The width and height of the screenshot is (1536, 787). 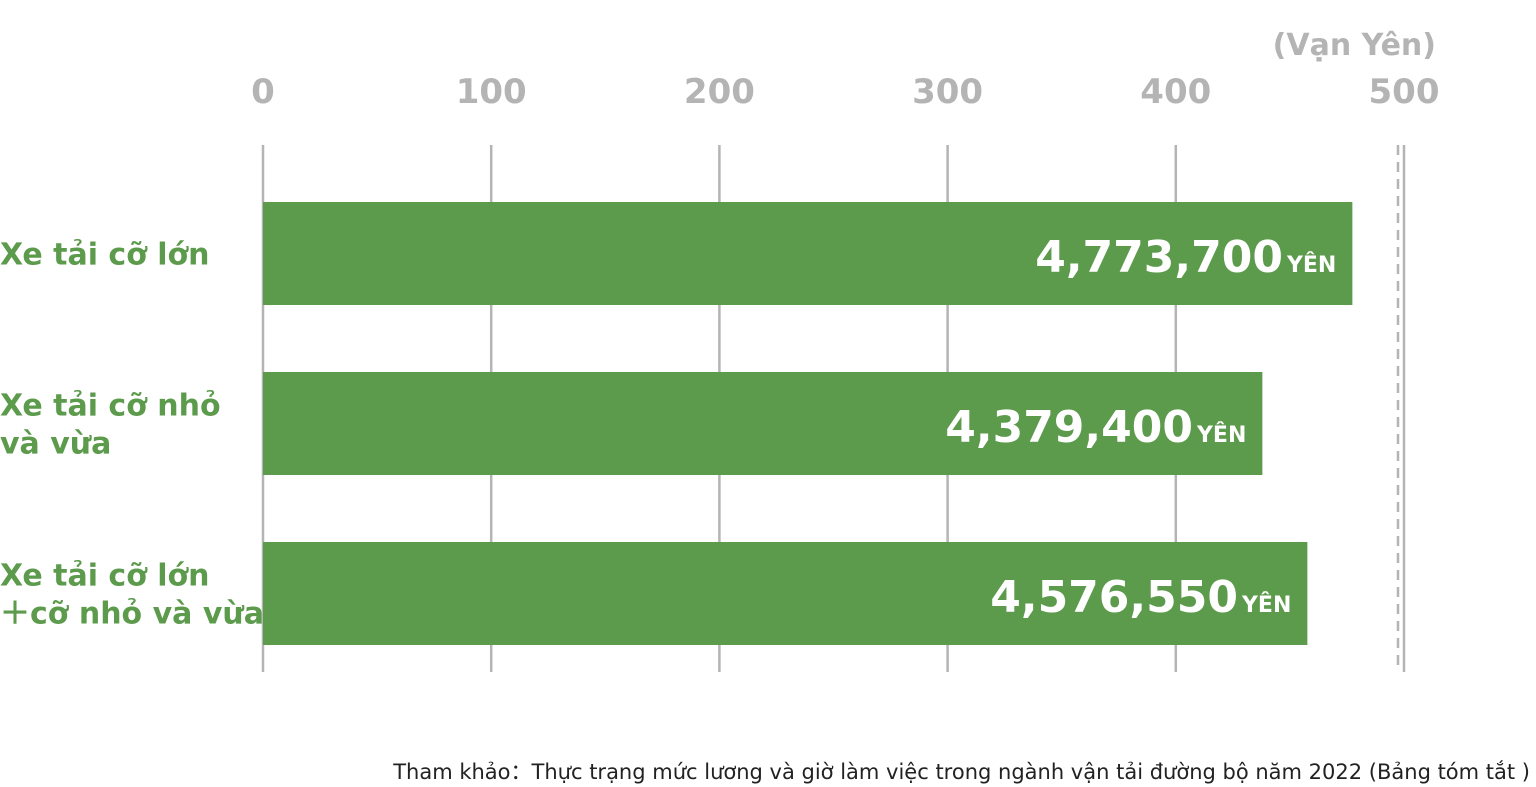 What do you see at coordinates (1221, 435) in the screenshot?
I see `bar-value-suffix-2: YÊN` at bounding box center [1221, 435].